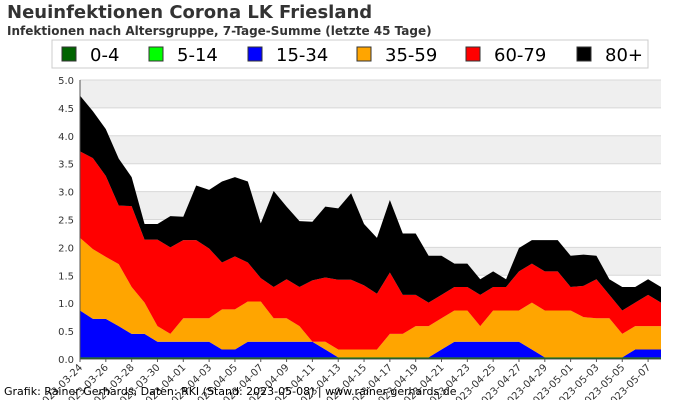 The height and width of the screenshot is (400, 700). What do you see at coordinates (520, 55) in the screenshot?
I see `legend-label: 60-79` at bounding box center [520, 55].